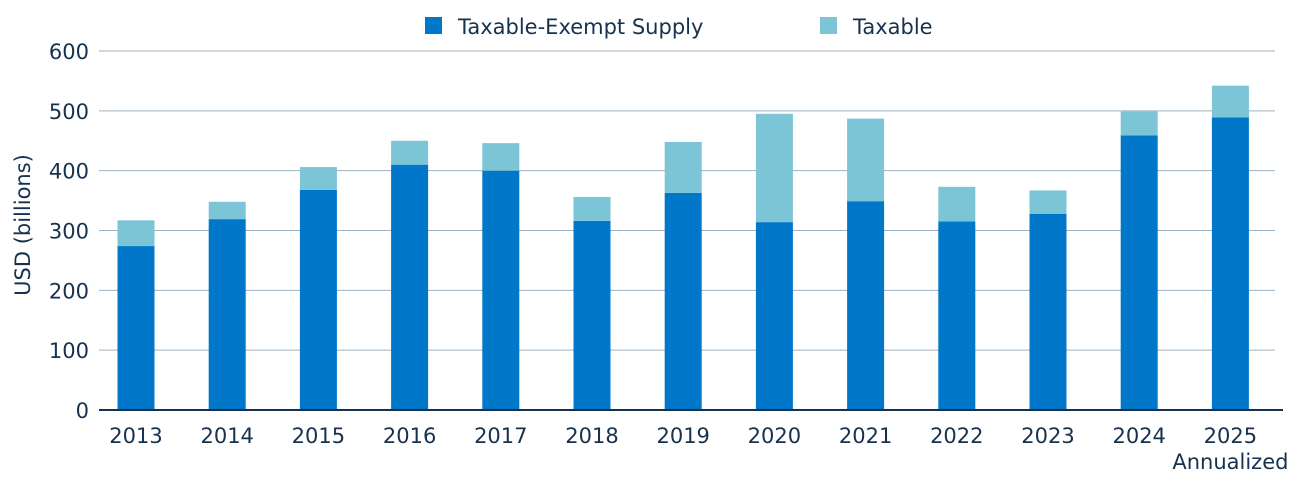 The width and height of the screenshot is (1300, 481). Describe the element at coordinates (227, 314) in the screenshot. I see `bar-2014-taxable-exempt-supply` at that location.